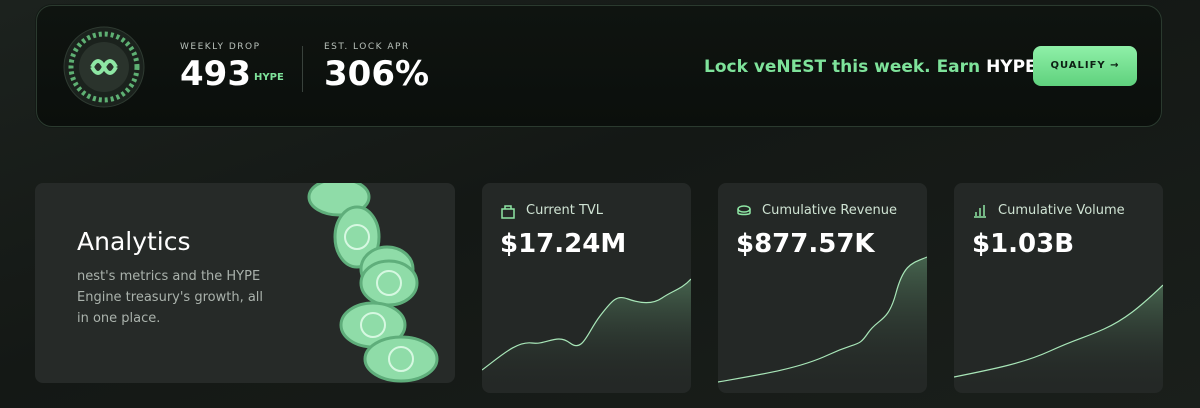  Describe the element at coordinates (302, 69) in the screenshot. I see `divider` at that location.